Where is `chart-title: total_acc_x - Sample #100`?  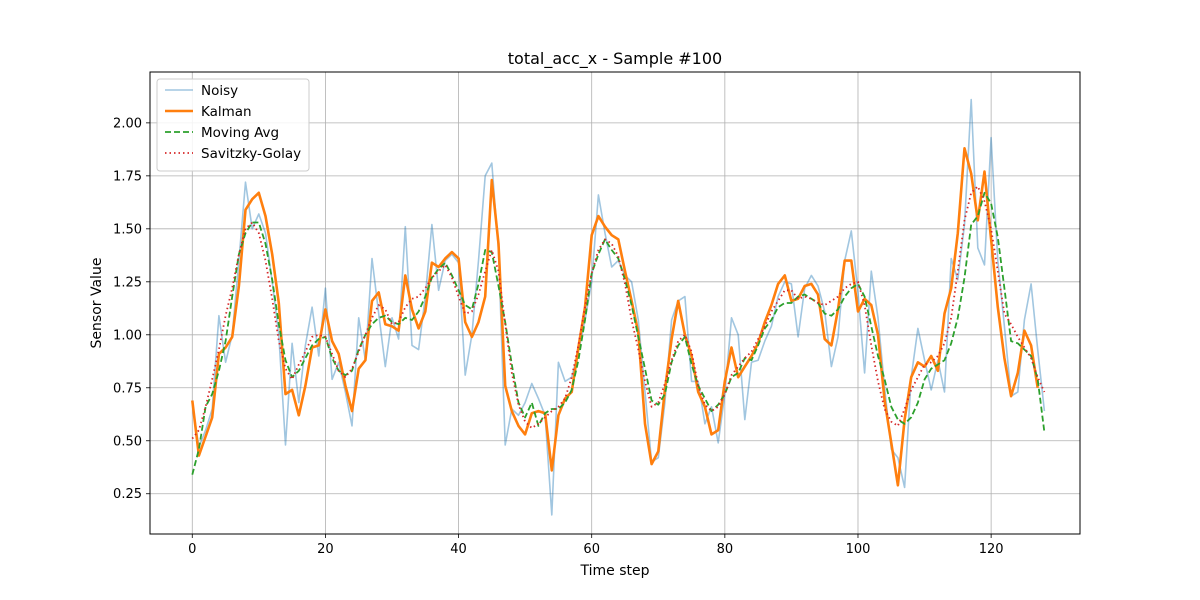 chart-title: total_acc_x - Sample #100 is located at coordinates (615, 59).